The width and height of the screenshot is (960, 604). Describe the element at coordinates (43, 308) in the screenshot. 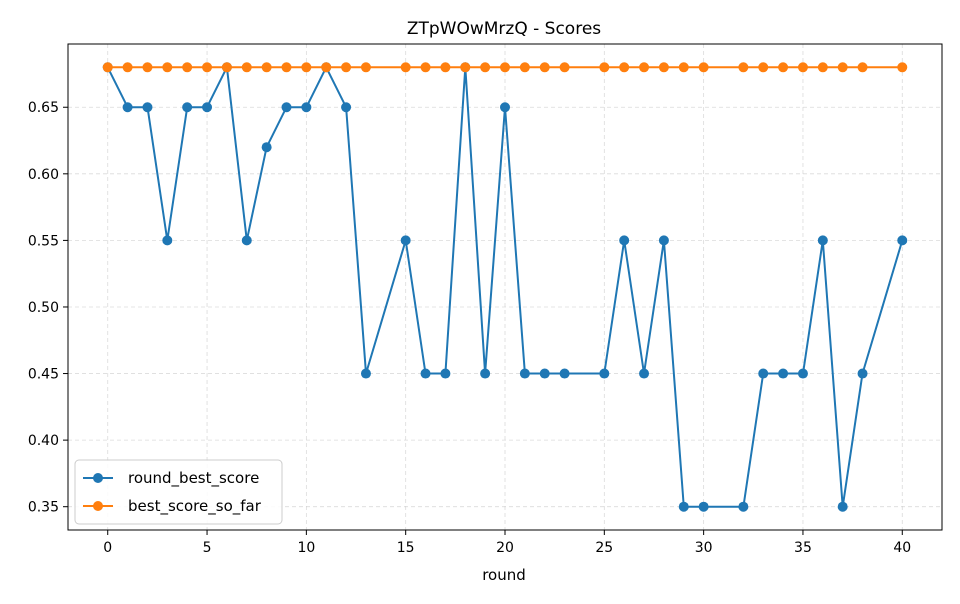

I see `y-tick-label: 0.50` at that location.